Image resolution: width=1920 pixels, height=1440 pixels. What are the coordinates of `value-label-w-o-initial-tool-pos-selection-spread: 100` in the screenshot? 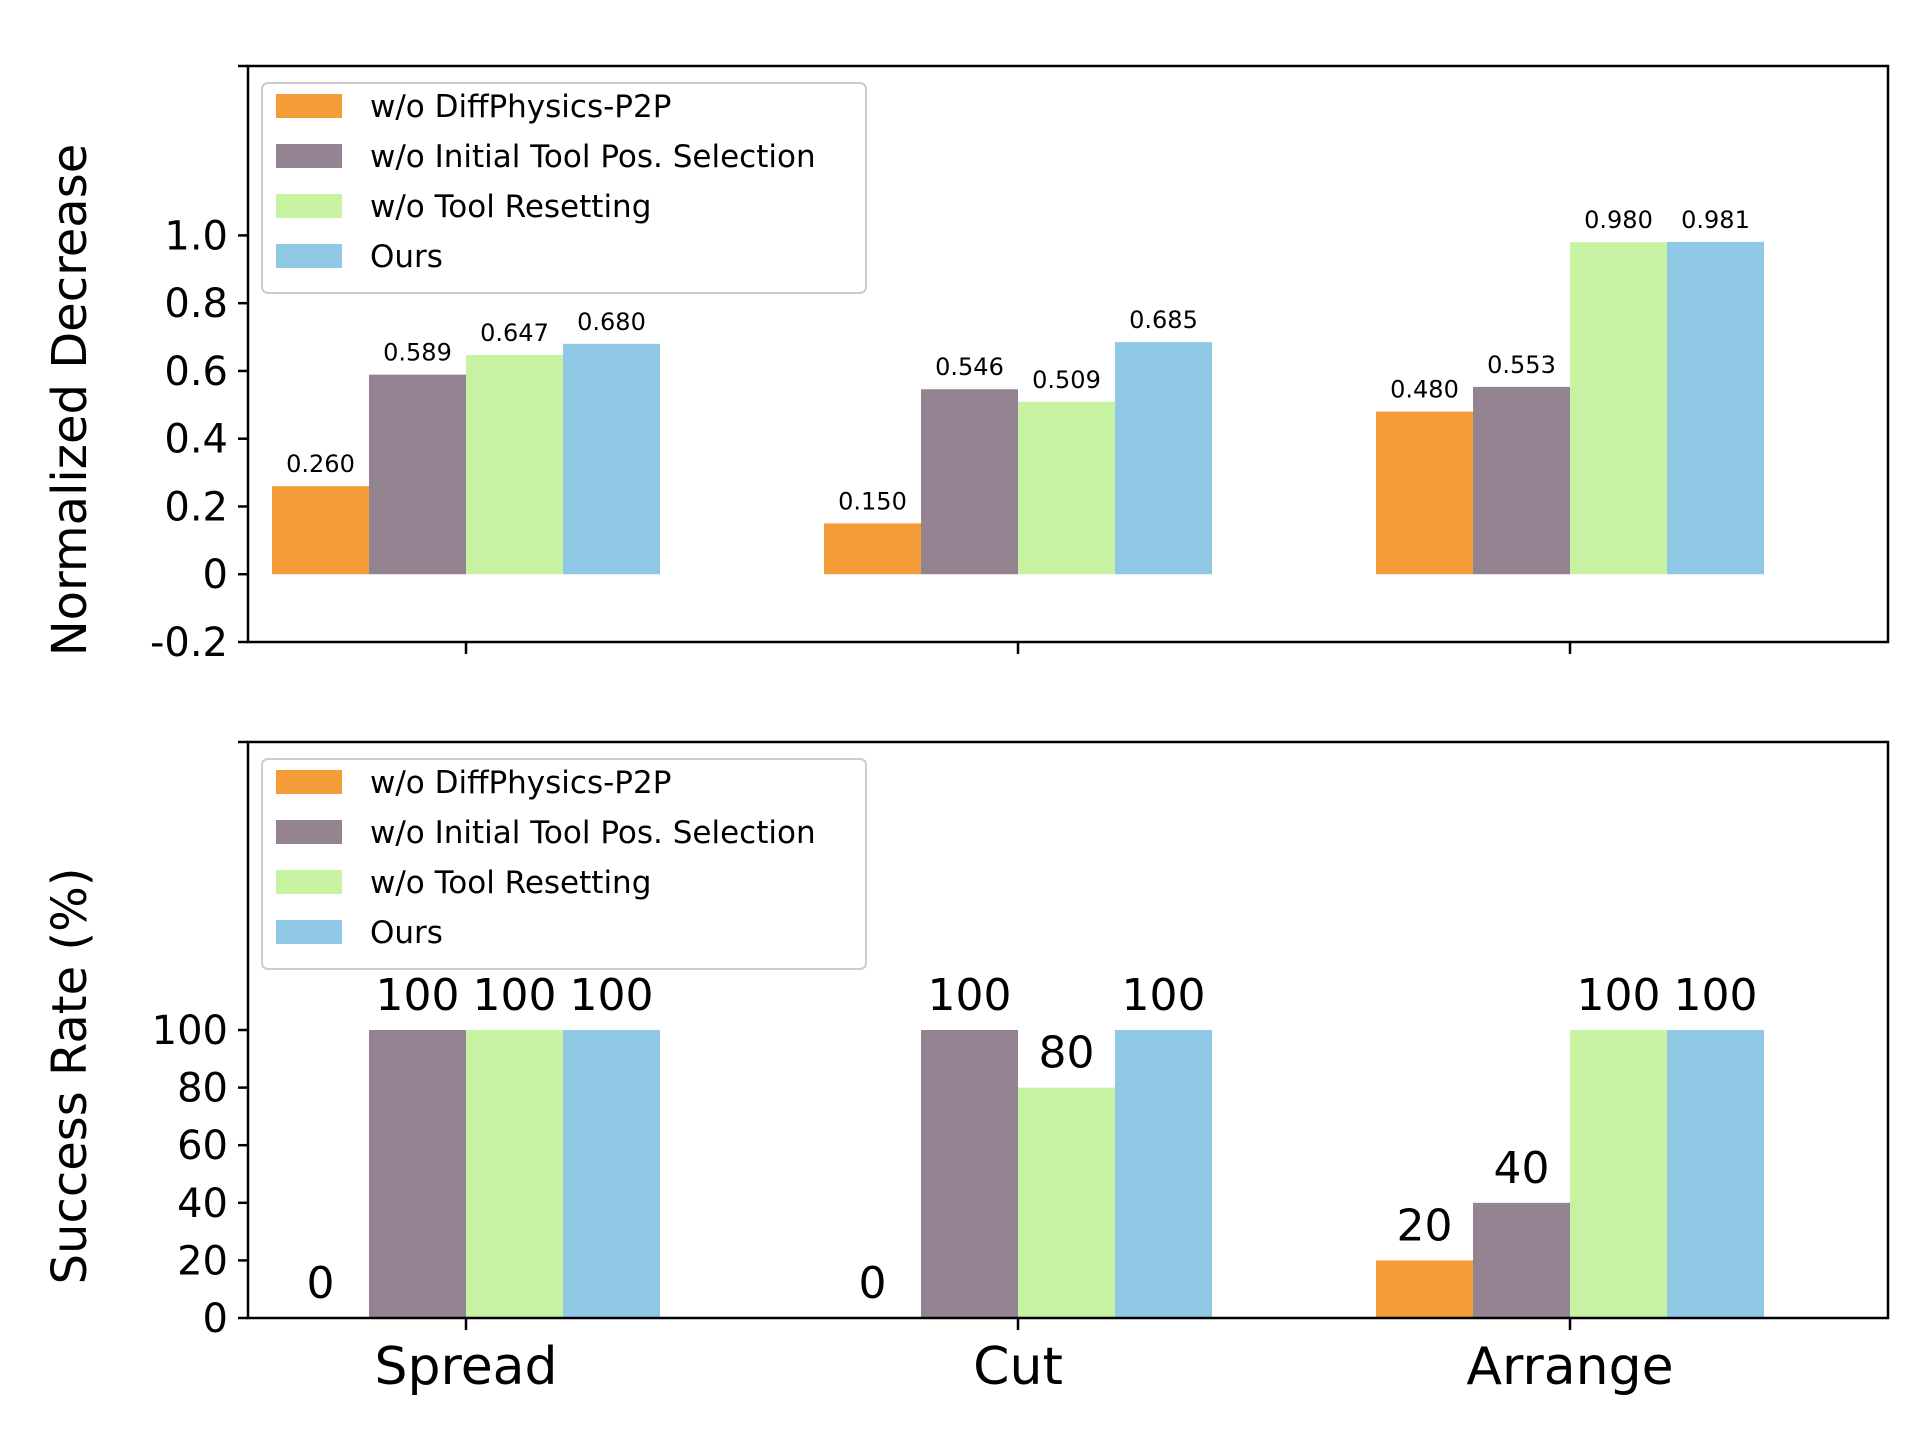 It's located at (418, 995).